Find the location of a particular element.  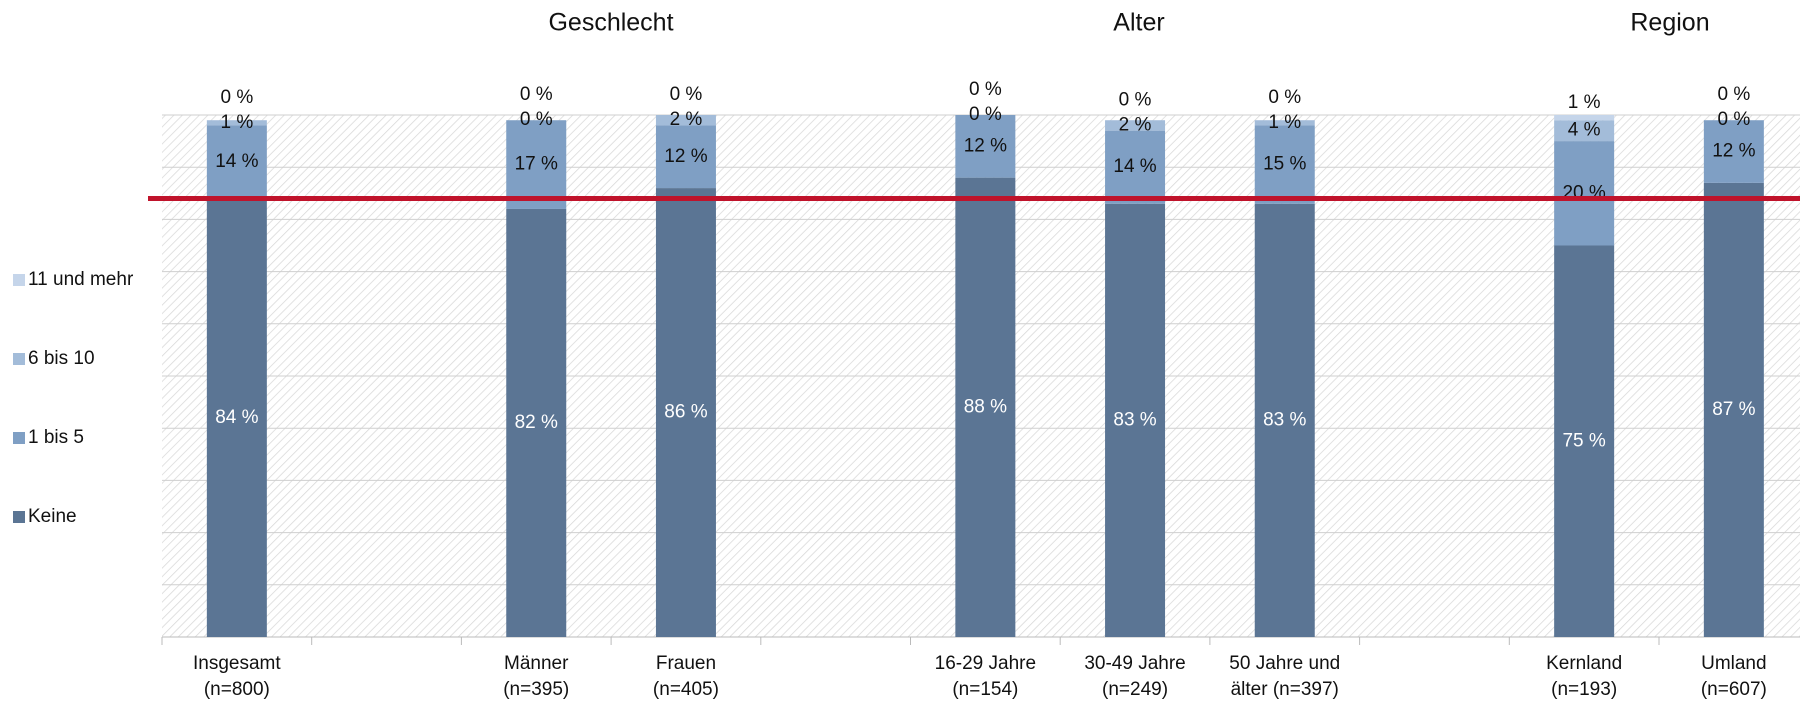

x-tick-label: Insgesamt is located at coordinates (237, 663).